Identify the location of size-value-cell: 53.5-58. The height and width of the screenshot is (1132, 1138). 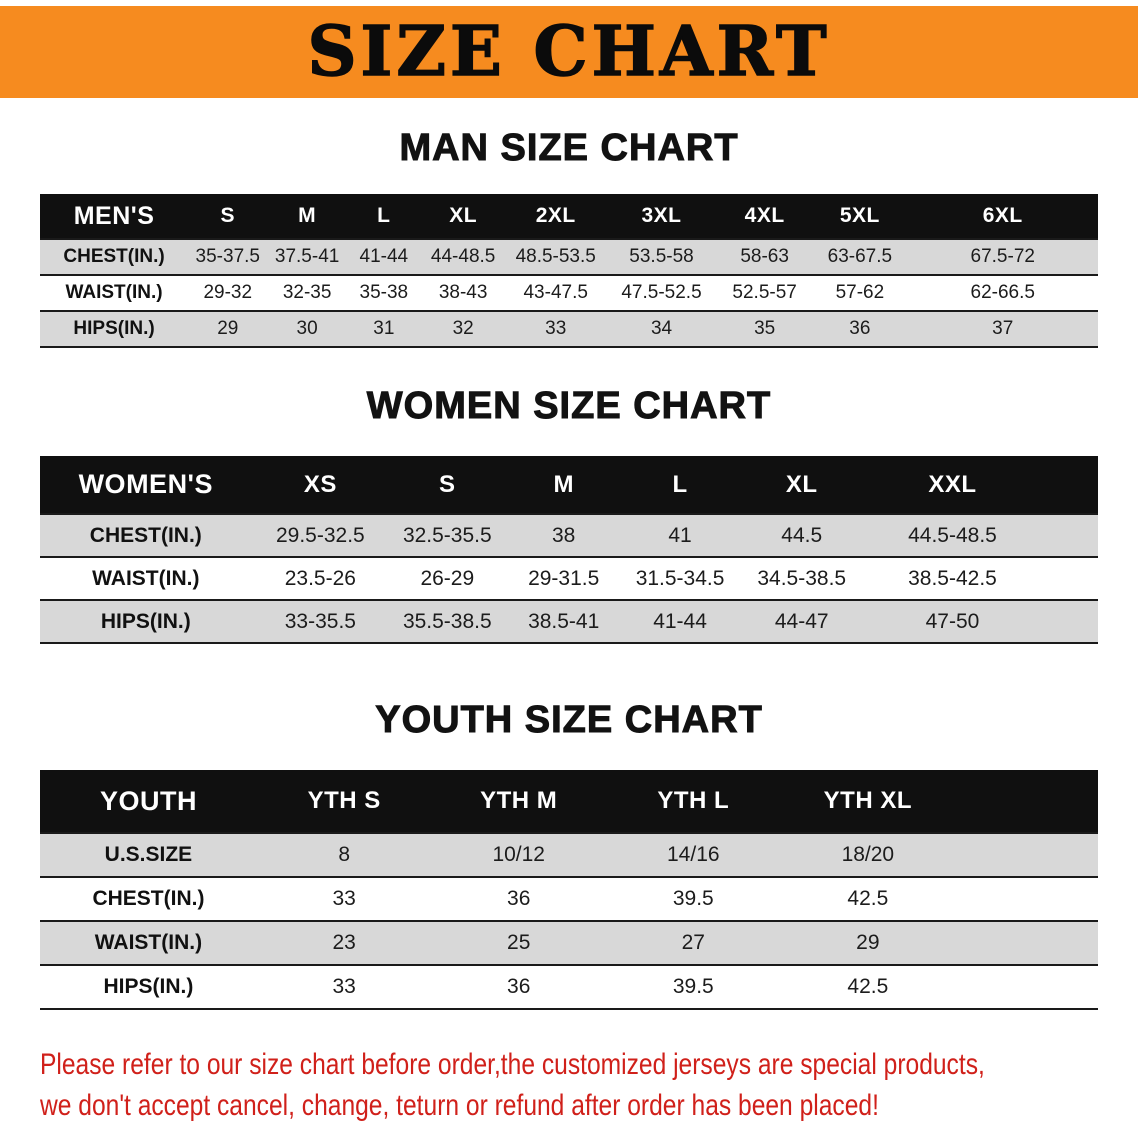
(661, 256).